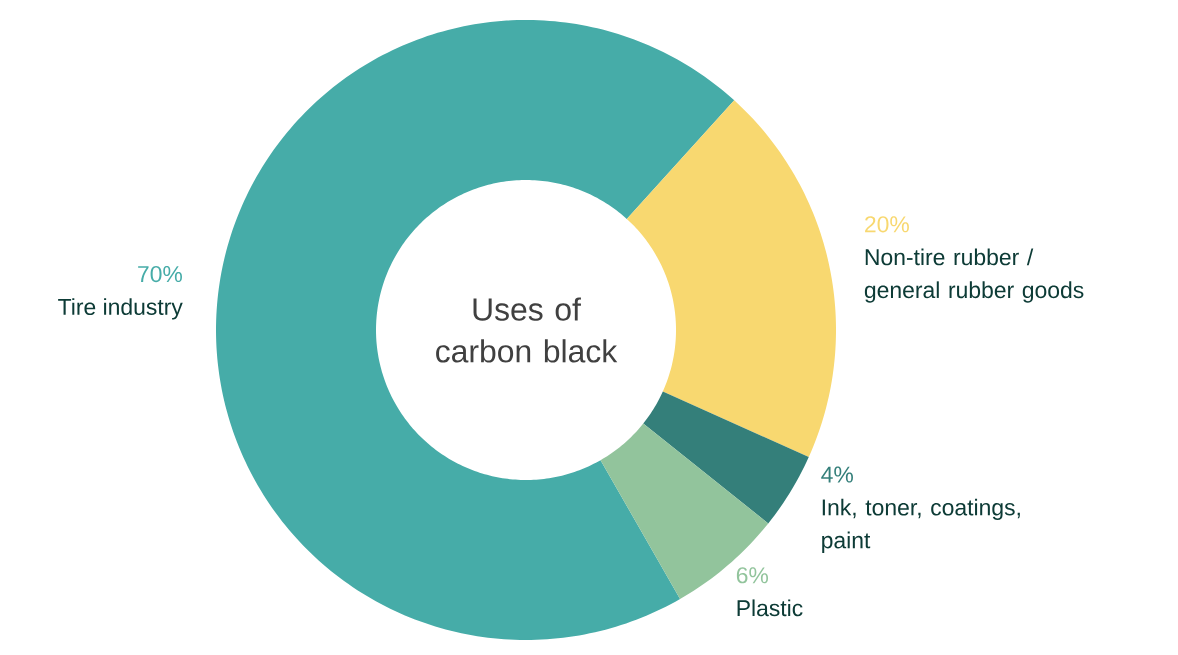  What do you see at coordinates (160, 274) in the screenshot?
I see `data-label: 70%` at bounding box center [160, 274].